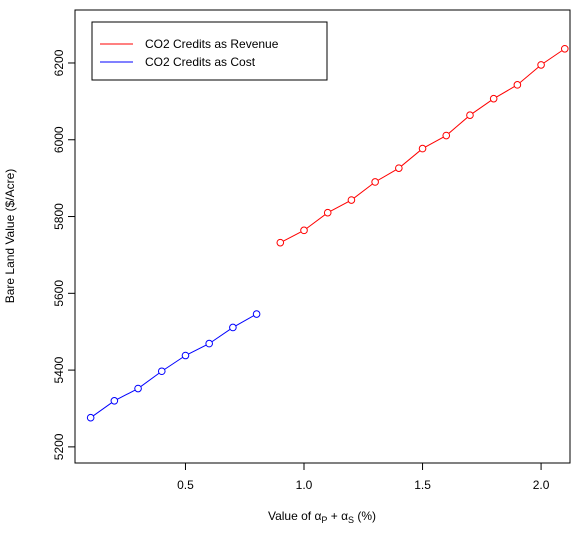 The width and height of the screenshot is (581, 534). Describe the element at coordinates (291, 516) in the screenshot. I see `x-label-part: Value of` at that location.